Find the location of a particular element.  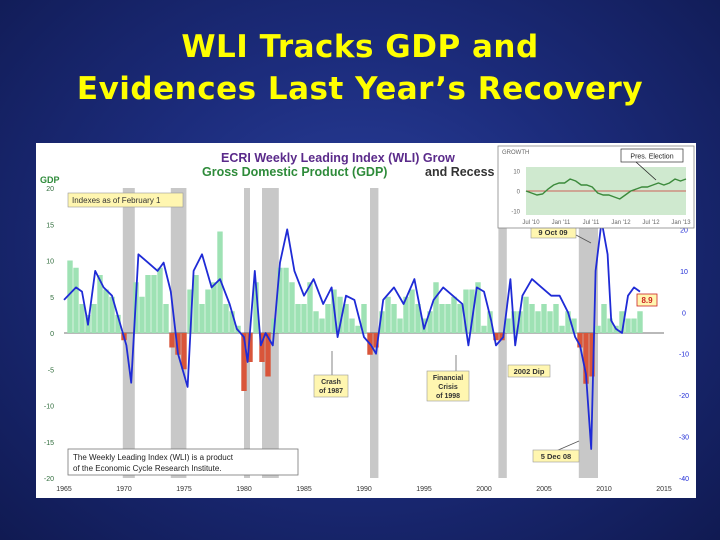

x-tick-label: 2010 is located at coordinates (604, 489).